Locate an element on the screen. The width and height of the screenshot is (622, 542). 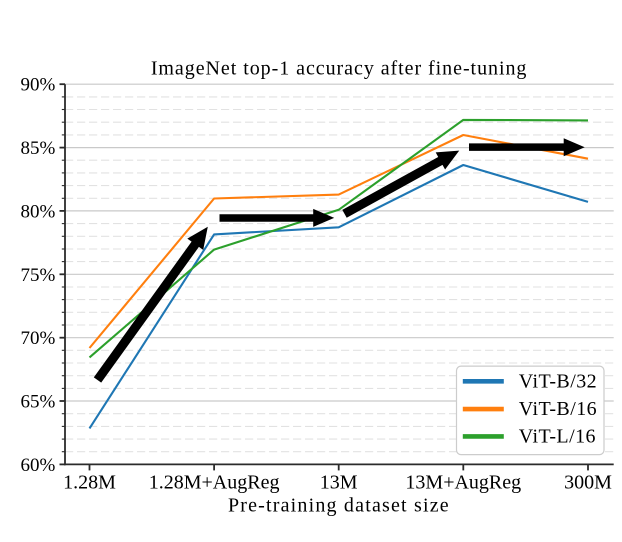
svg-text: 65% is located at coordinates (37, 402).